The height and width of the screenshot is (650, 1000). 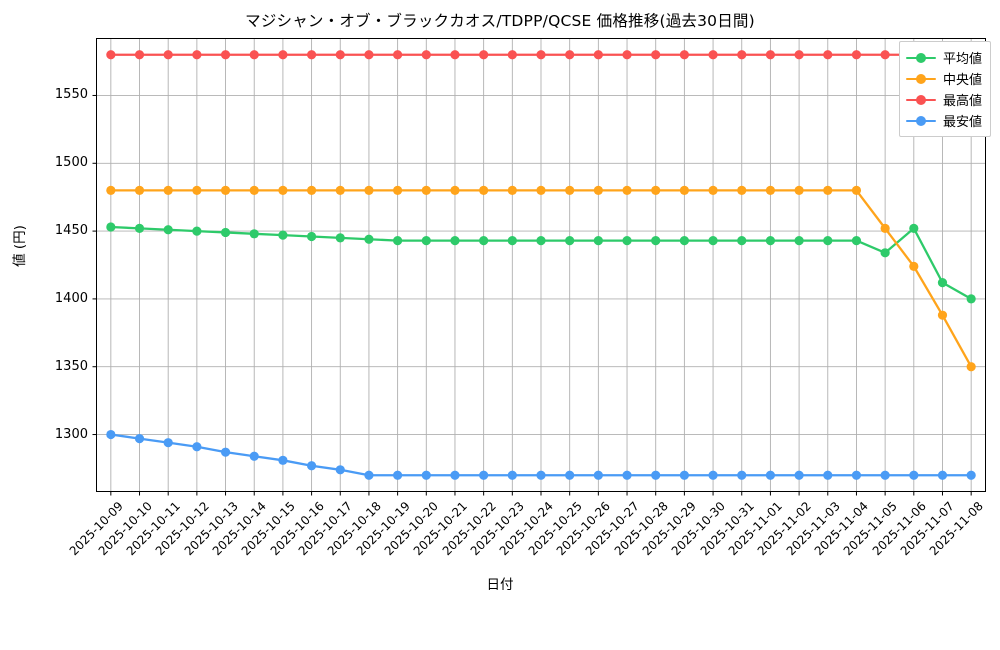 What do you see at coordinates (962, 122) in the screenshot?
I see `legend-label: 最安値` at bounding box center [962, 122].